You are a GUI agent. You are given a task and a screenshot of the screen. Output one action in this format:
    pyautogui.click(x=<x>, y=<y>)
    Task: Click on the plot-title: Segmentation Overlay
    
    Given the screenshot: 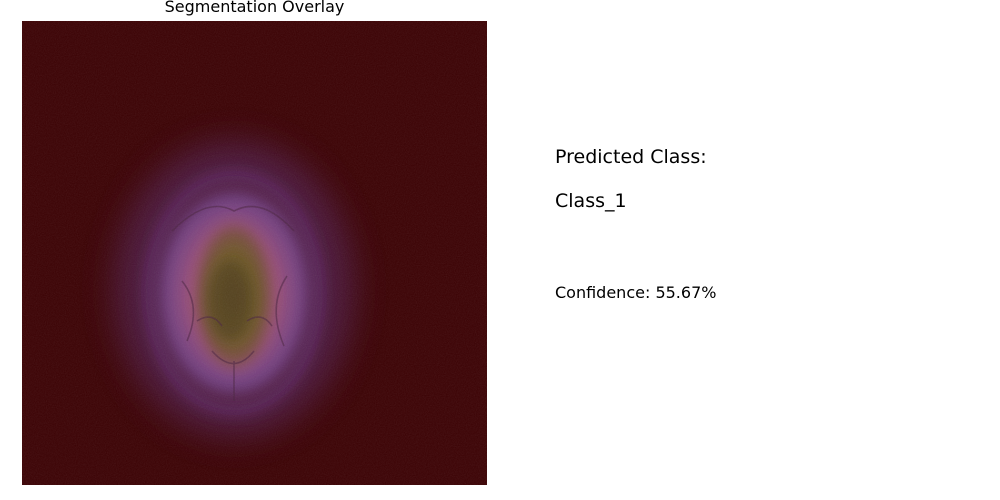 What is the action you would take?
    pyautogui.click(x=254, y=8)
    